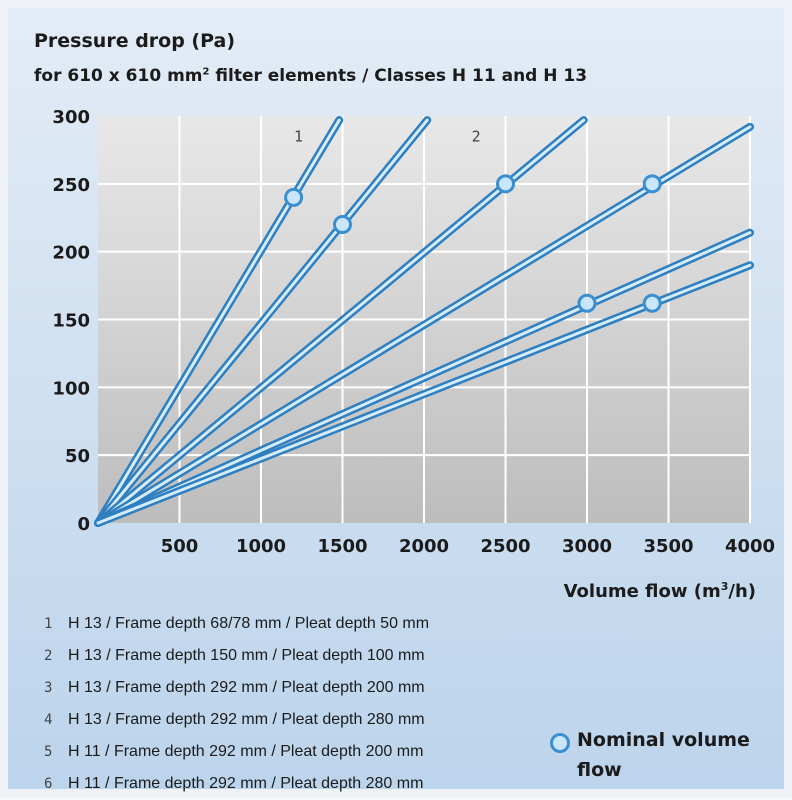 This screenshot has width=792, height=800. What do you see at coordinates (71, 117) in the screenshot?
I see `y-tick-label: 300` at bounding box center [71, 117].